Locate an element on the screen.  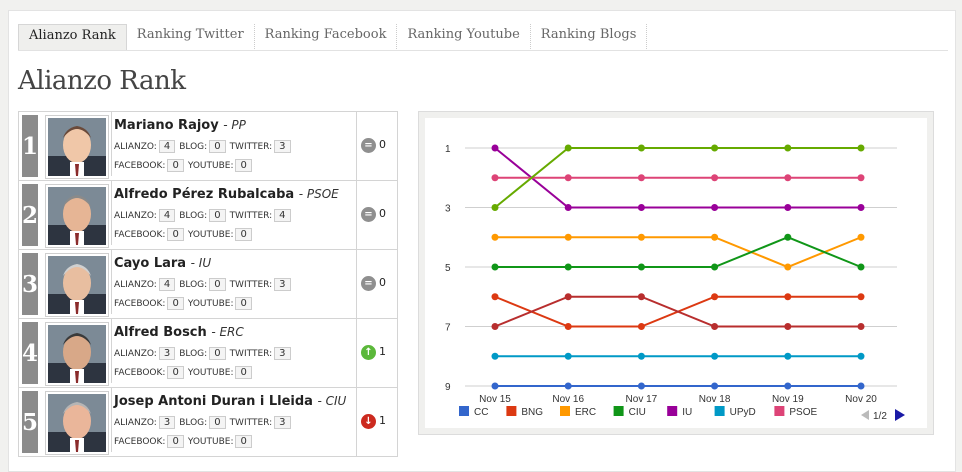
tab-ranking-blogs: Ranking Blogs is located at coordinates (589, 36).